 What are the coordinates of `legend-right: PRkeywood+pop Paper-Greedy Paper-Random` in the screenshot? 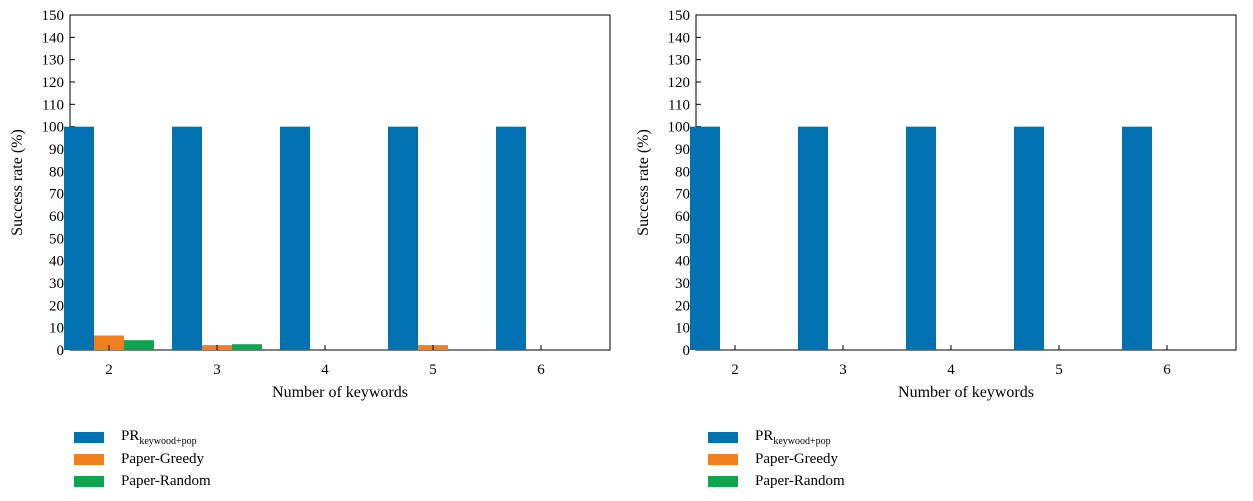 It's located at (776, 459).